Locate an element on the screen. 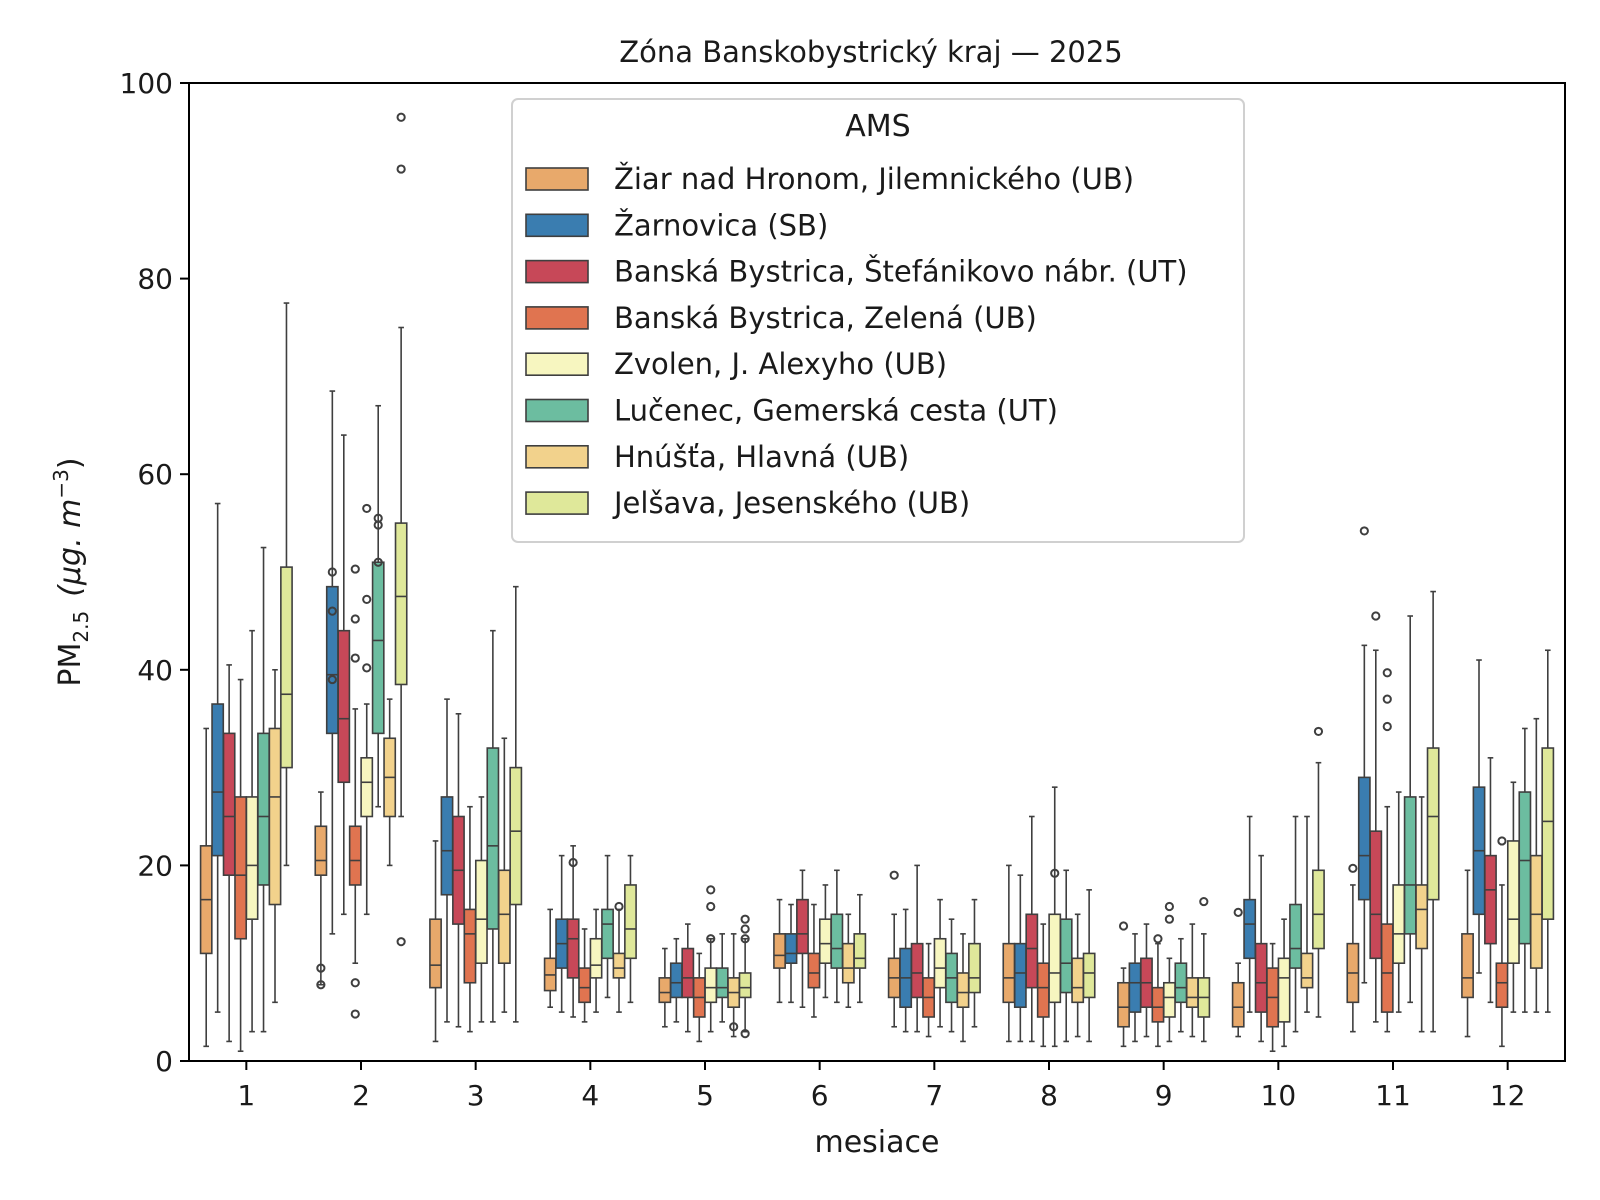 The image size is (1600, 1200). legend-item-6: Lučenec, Gemerská cesta (UT) is located at coordinates (791, 411).